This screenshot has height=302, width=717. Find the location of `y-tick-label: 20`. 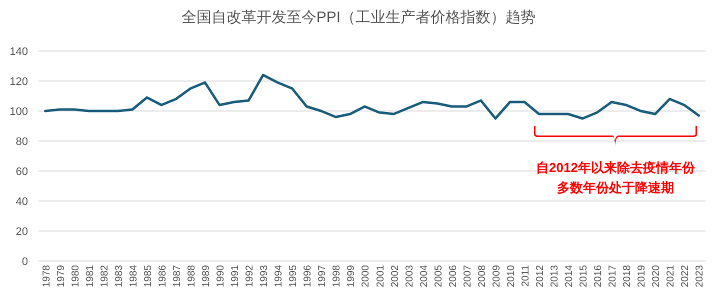

y-tick-label: 20 is located at coordinates (22, 232).